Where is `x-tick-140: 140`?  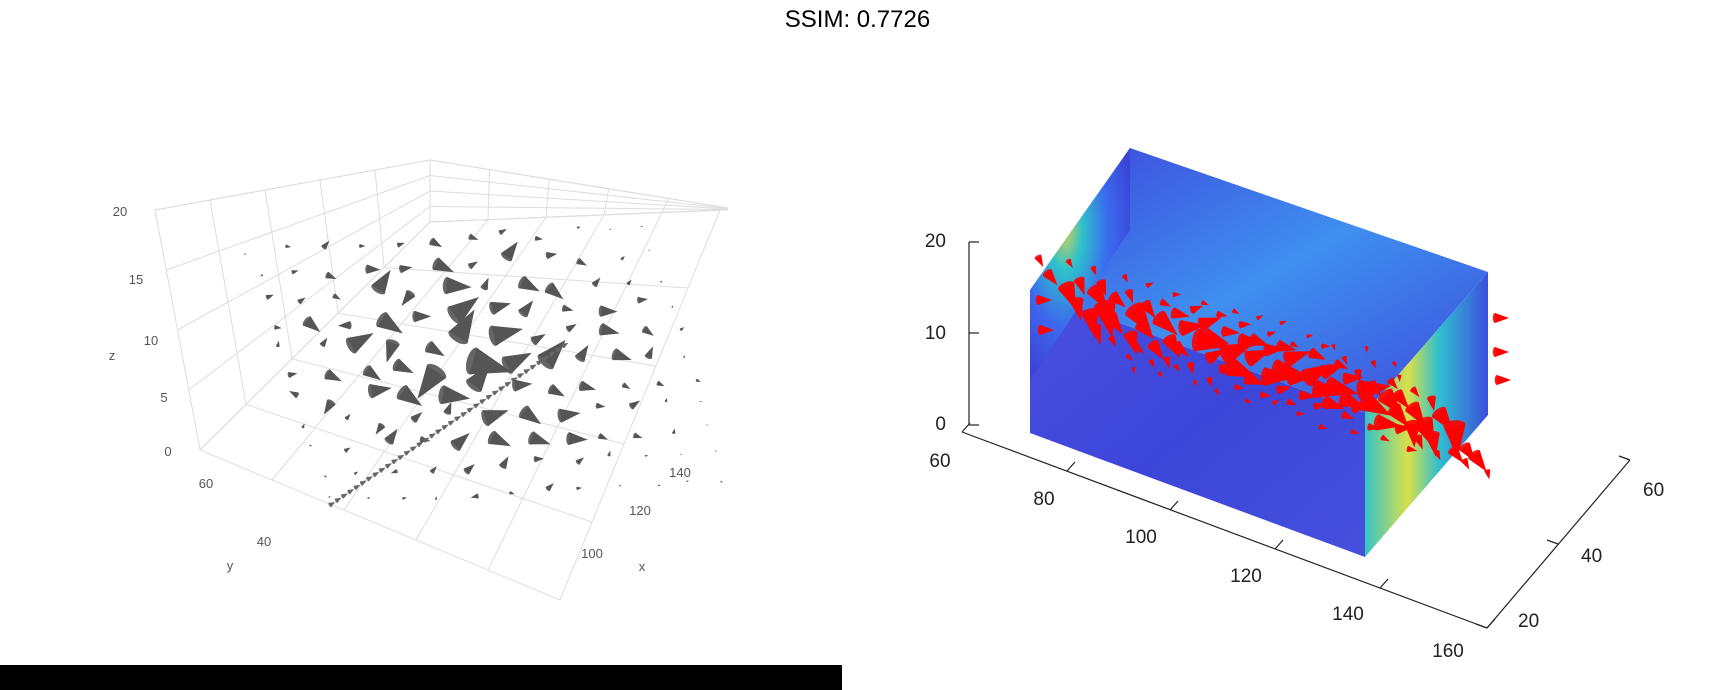 x-tick-140: 140 is located at coordinates (680, 472).